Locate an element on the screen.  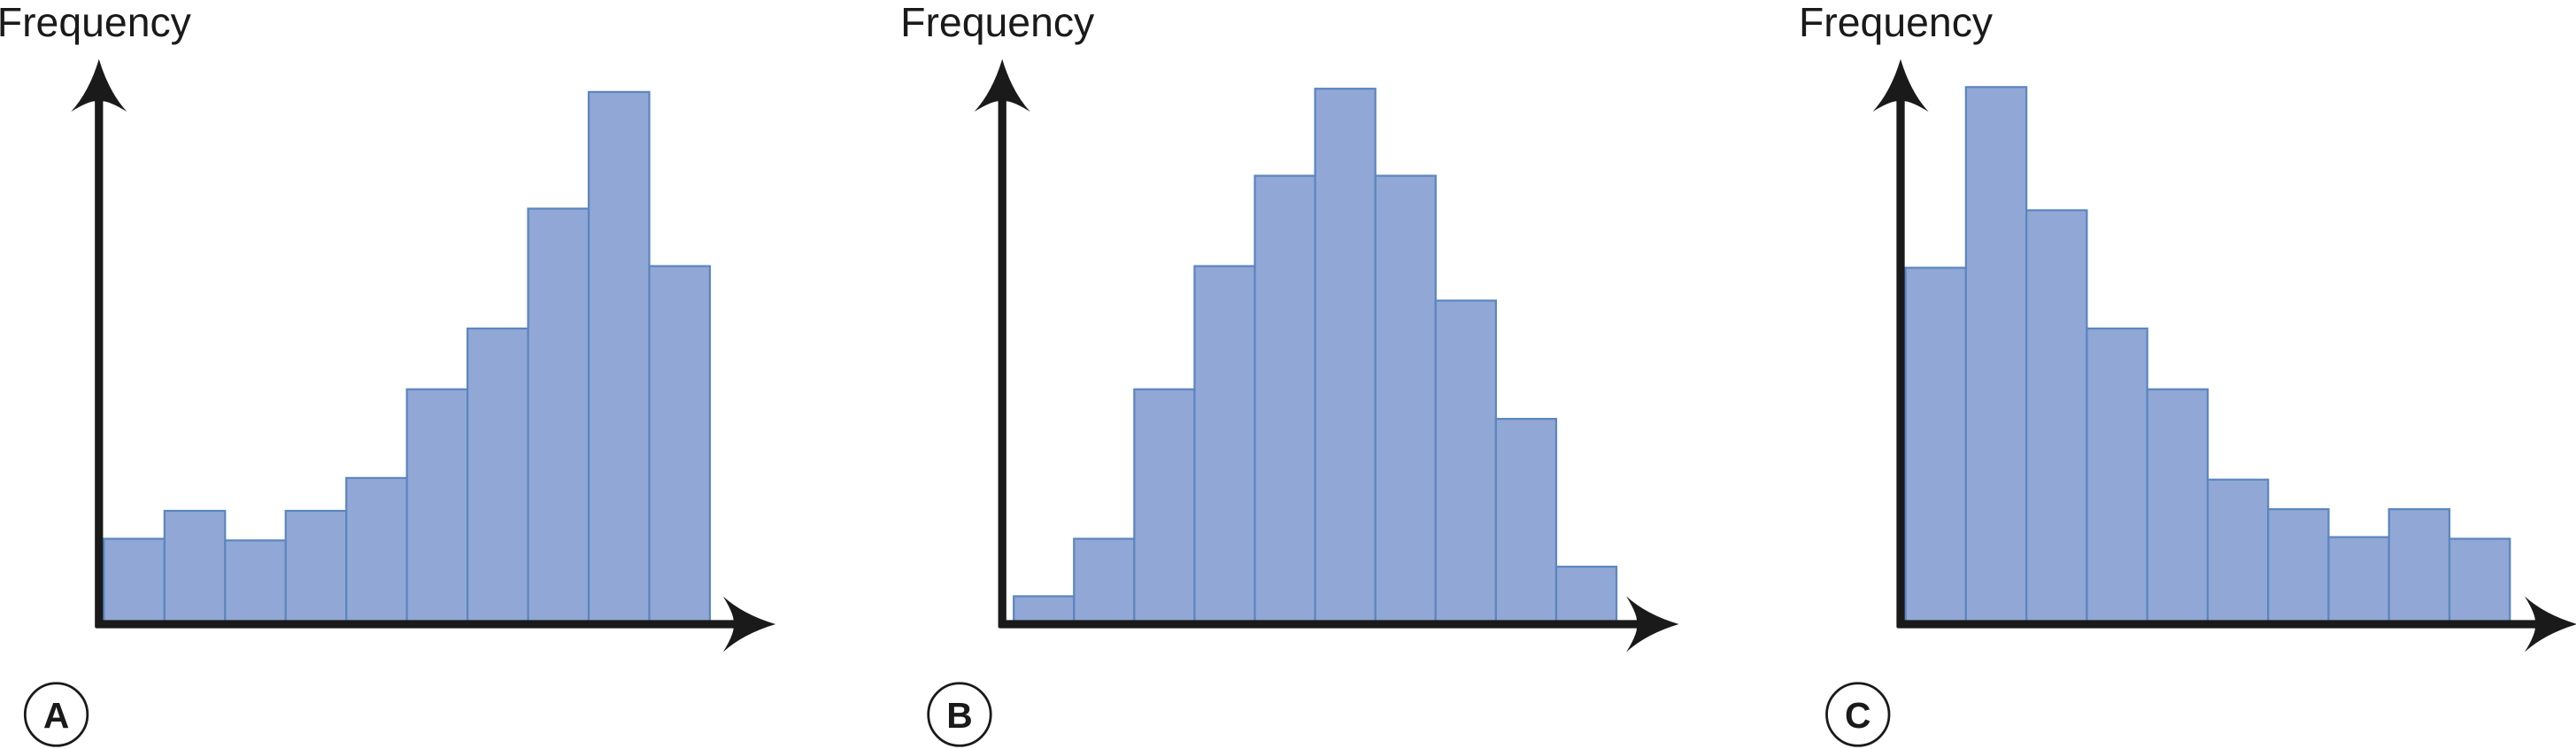
panel-label: B is located at coordinates (959, 715).